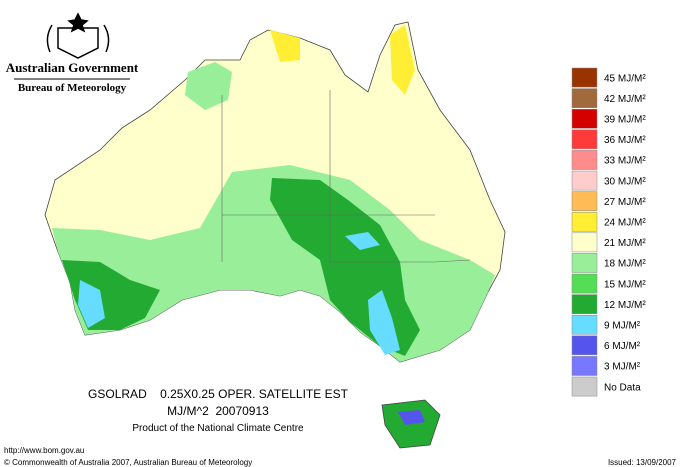 The height and width of the screenshot is (467, 680). I want to click on legend-label: 39 MJ/M², so click(625, 120).